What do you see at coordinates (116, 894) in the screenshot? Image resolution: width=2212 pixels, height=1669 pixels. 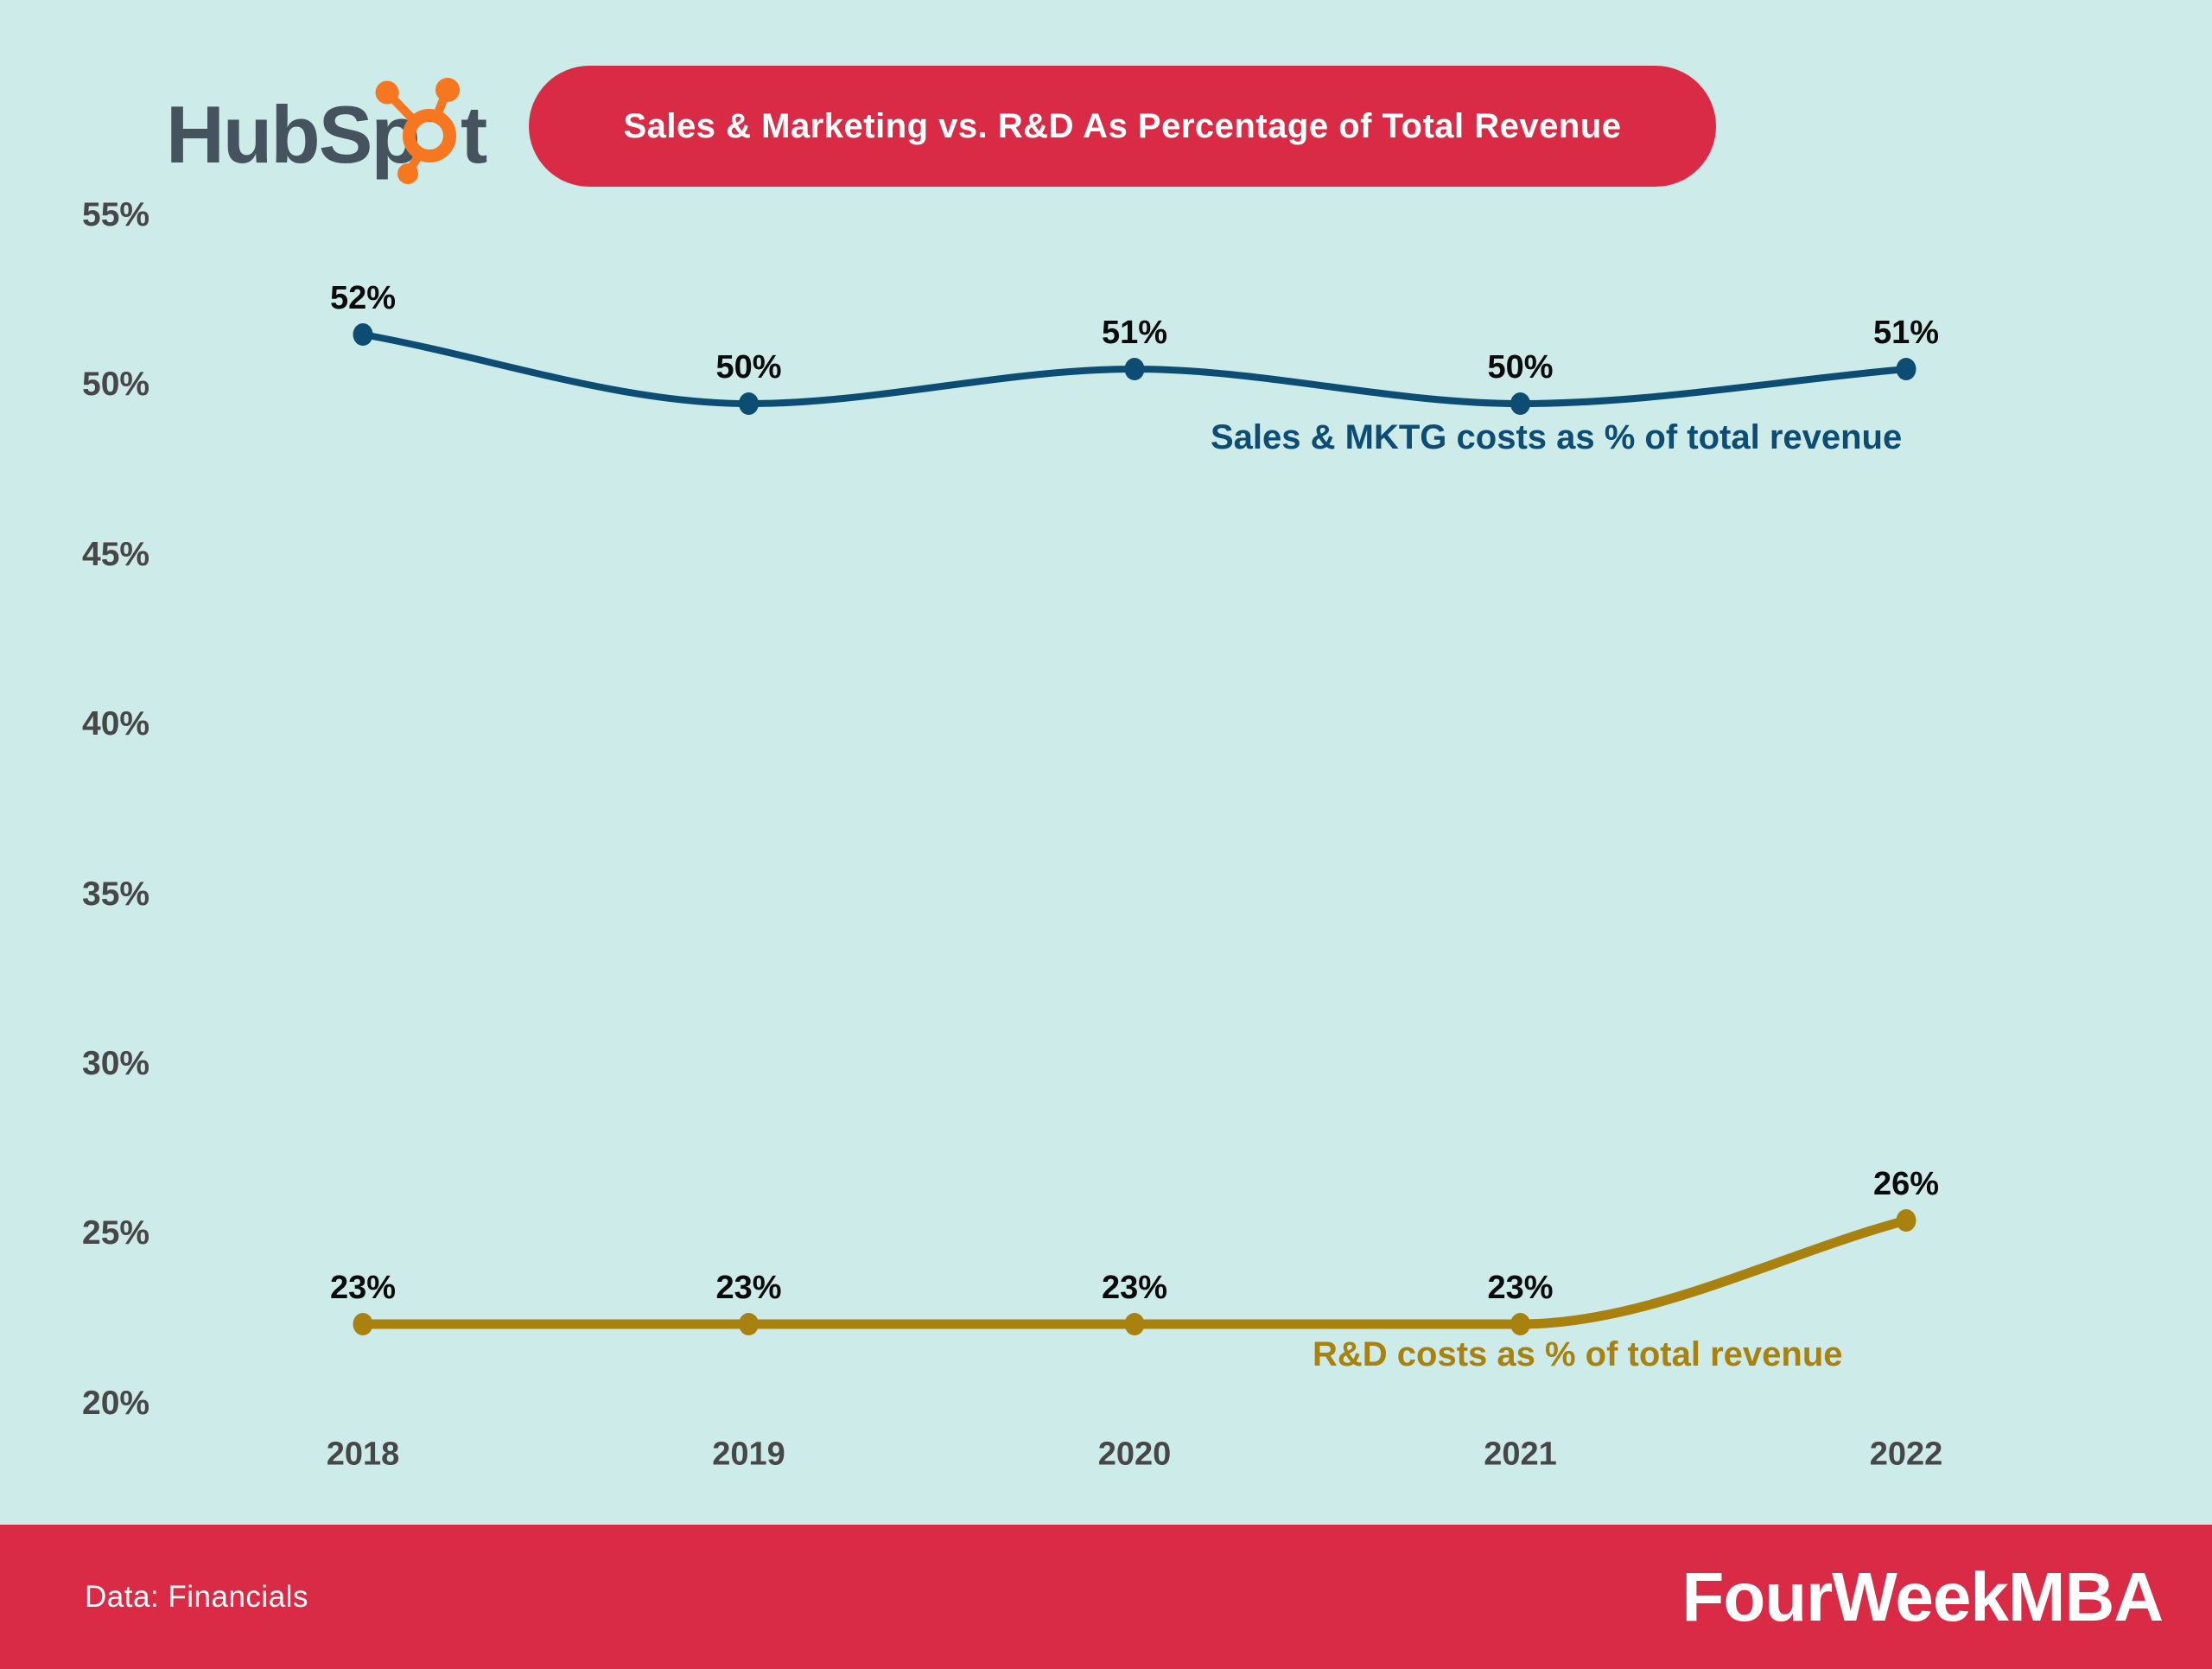 I see `y-tick-label: 35%` at bounding box center [116, 894].